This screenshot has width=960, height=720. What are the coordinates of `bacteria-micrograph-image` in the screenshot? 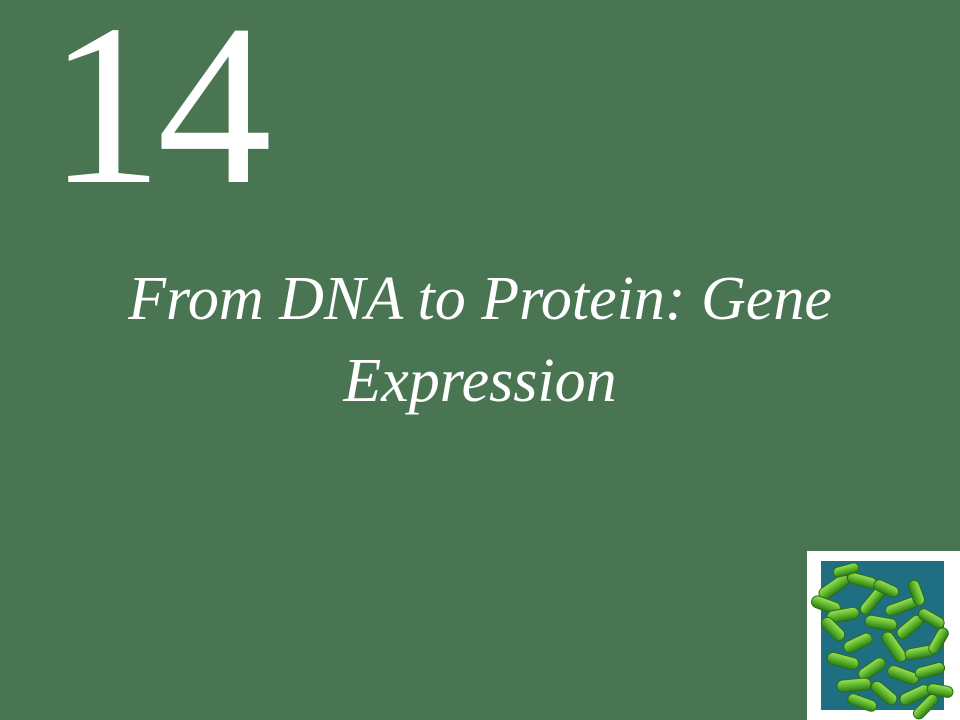 It's located at (882, 640).